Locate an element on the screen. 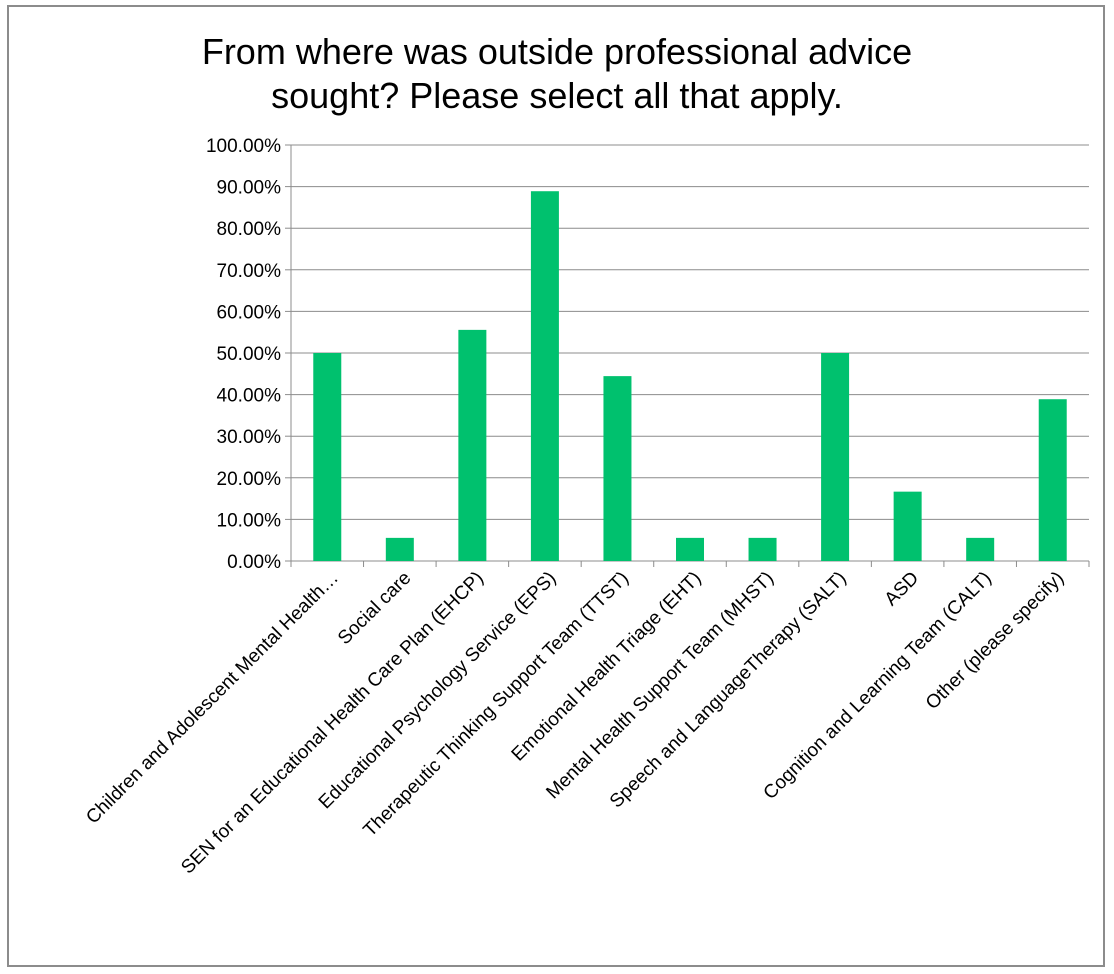 This screenshot has height=974, width=1114. x-category-label: Other (please specify) is located at coordinates (995, 641).